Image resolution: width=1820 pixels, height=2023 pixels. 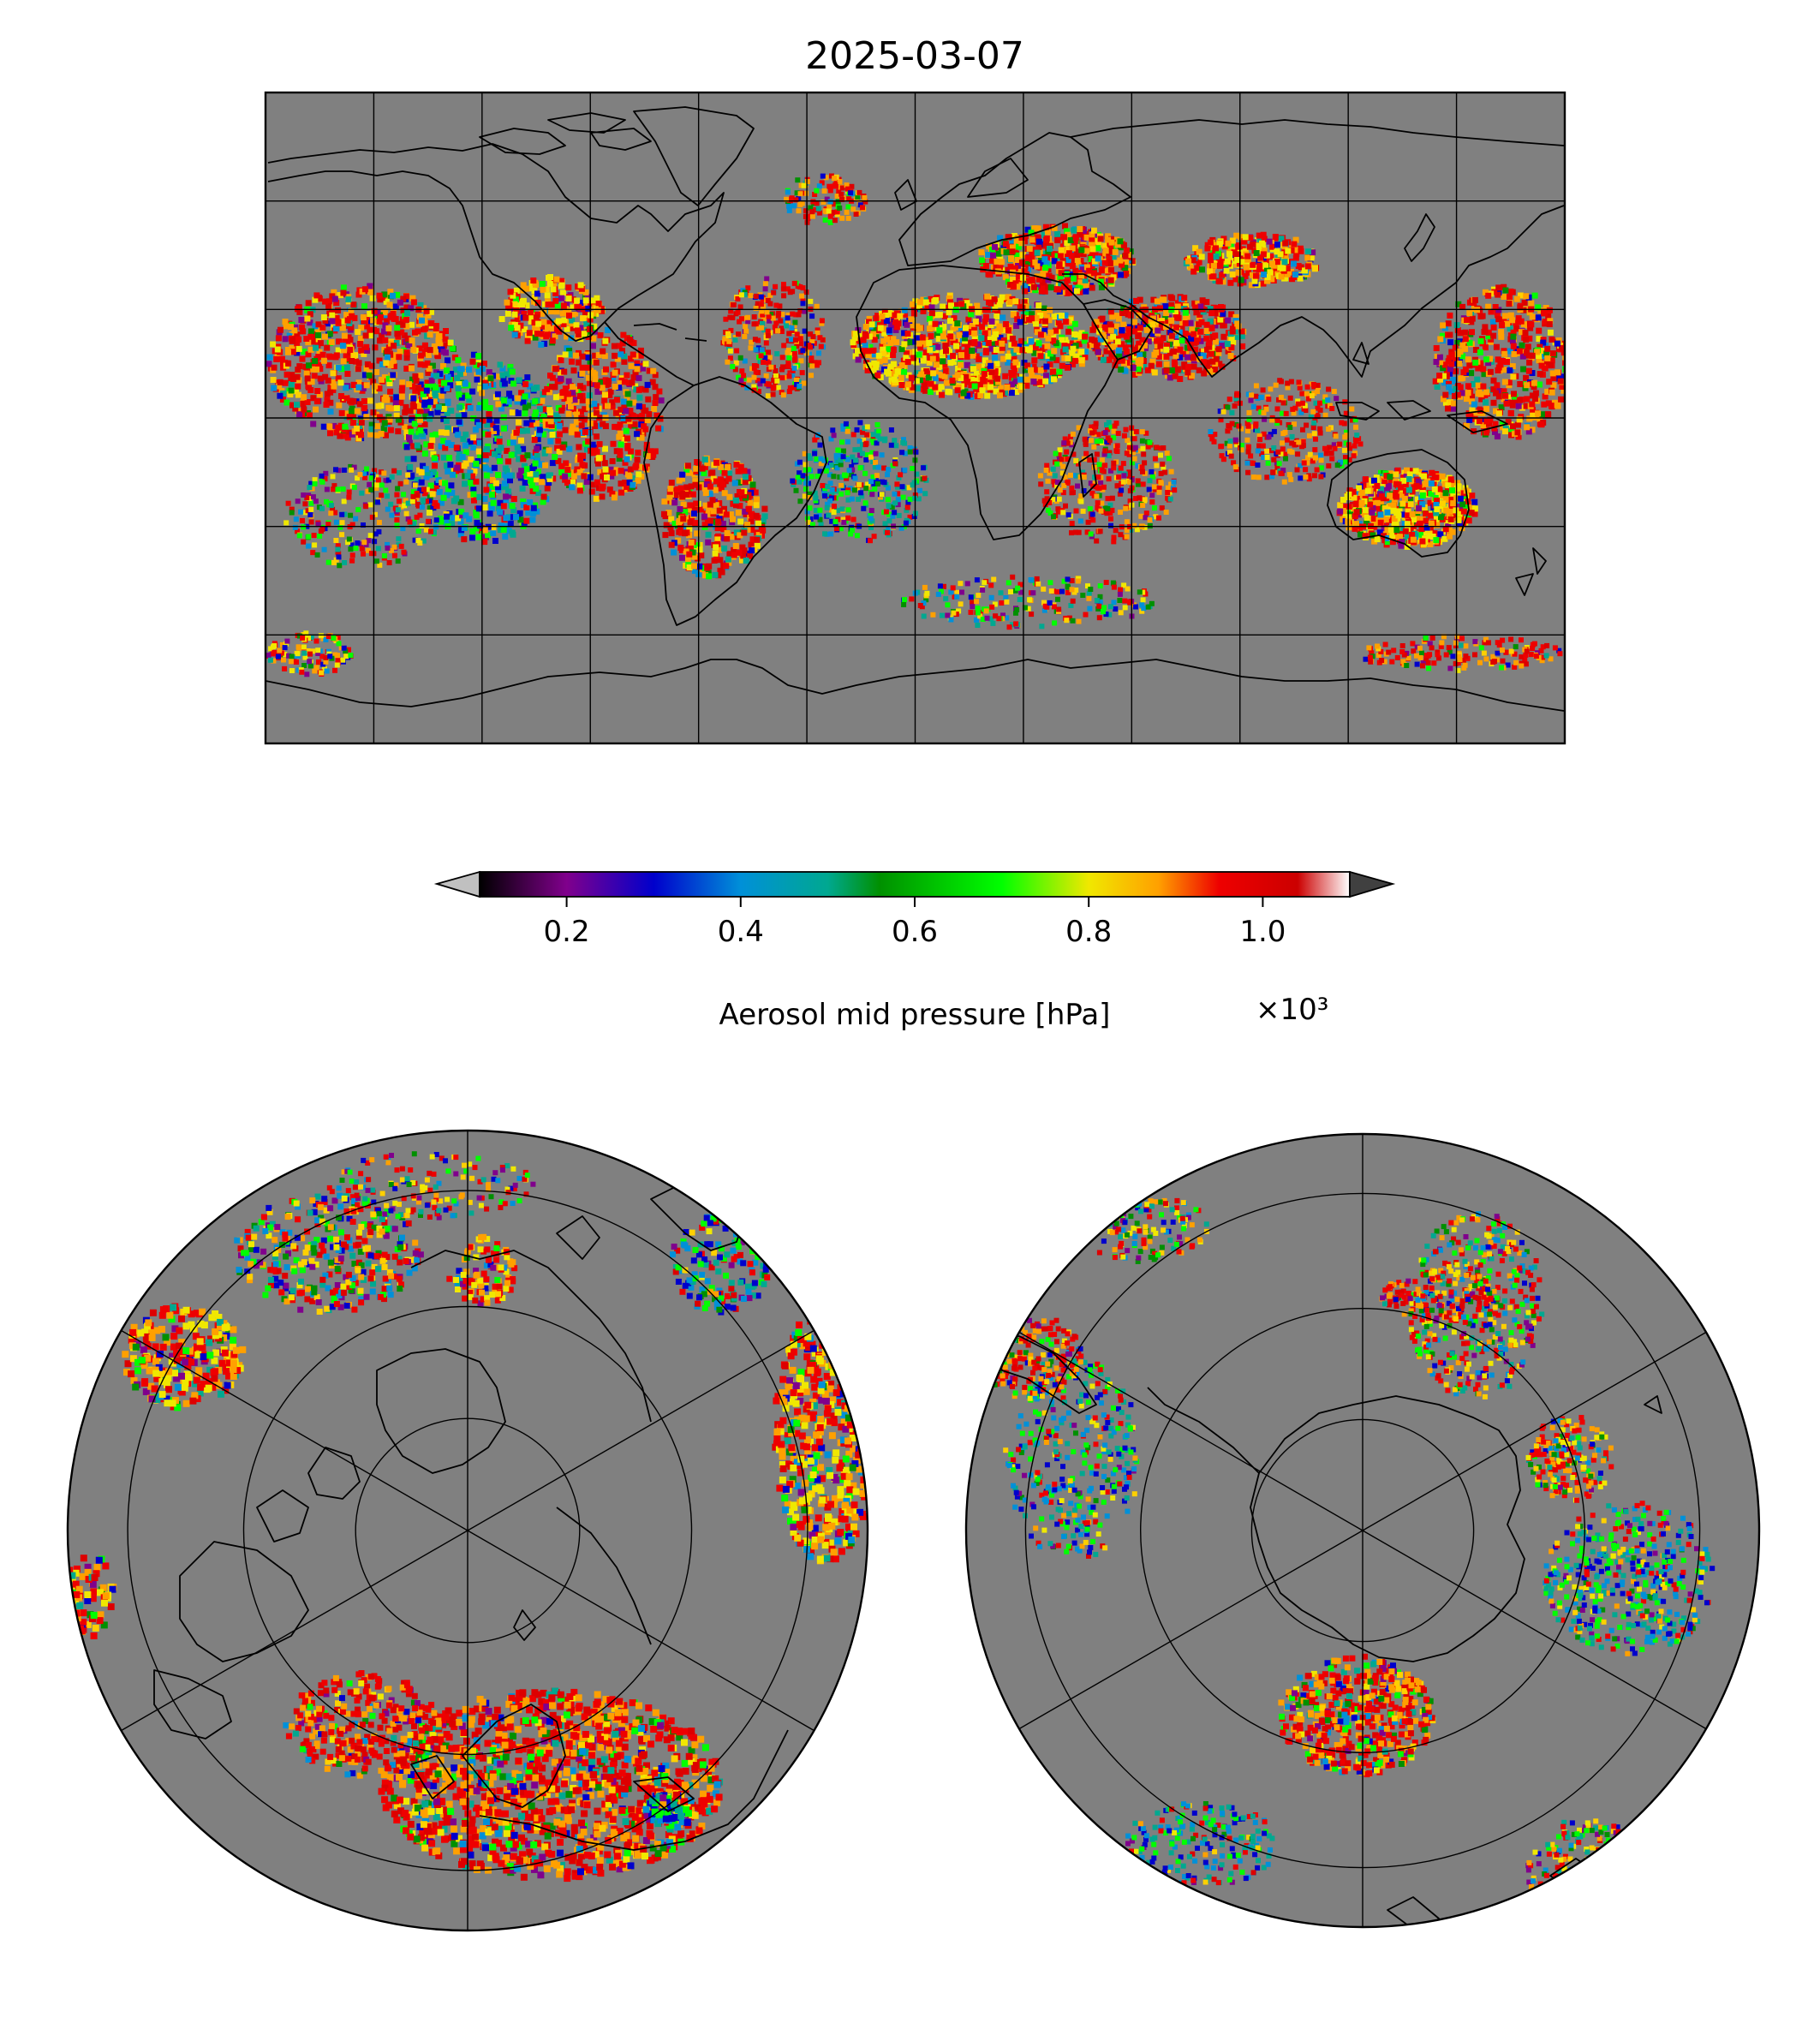 What do you see at coordinates (915, 56) in the screenshot?
I see `figure-title: 2025-03-07` at bounding box center [915, 56].